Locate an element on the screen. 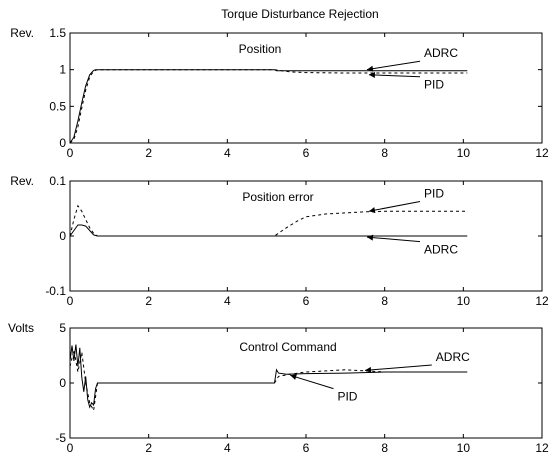 This screenshot has height=459, width=559. control-command-ytick-label: 5 is located at coordinates (62, 328).